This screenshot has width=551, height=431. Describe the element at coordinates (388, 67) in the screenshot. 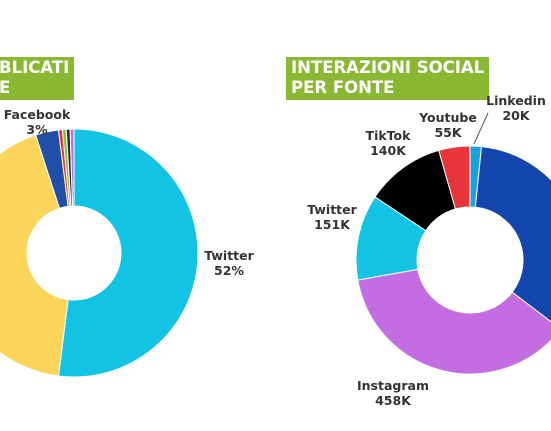

I see `right-title-line-1: INTERAZIONI SOCIAL` at that location.